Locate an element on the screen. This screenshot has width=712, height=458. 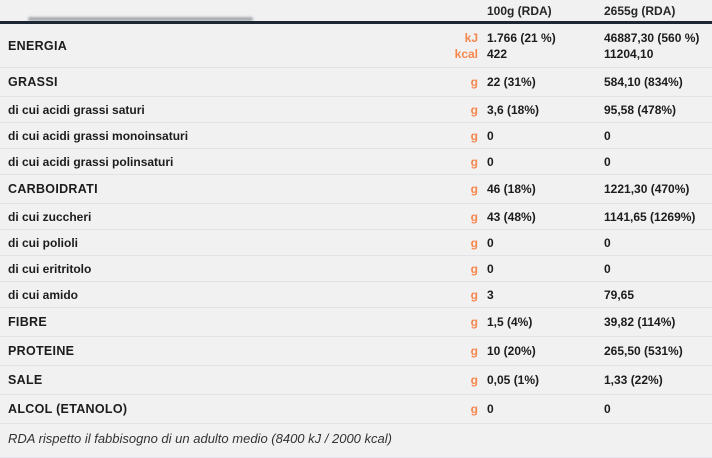
value-2655g: 1,33 (22%) is located at coordinates (633, 380).